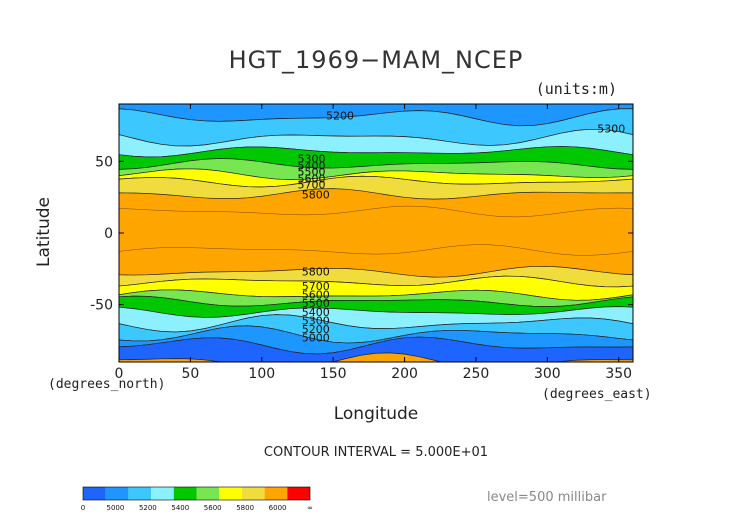 This screenshot has width=752, height=532. What do you see at coordinates (547, 374) in the screenshot?
I see `x-tick-label-6: 300` at bounding box center [547, 374].